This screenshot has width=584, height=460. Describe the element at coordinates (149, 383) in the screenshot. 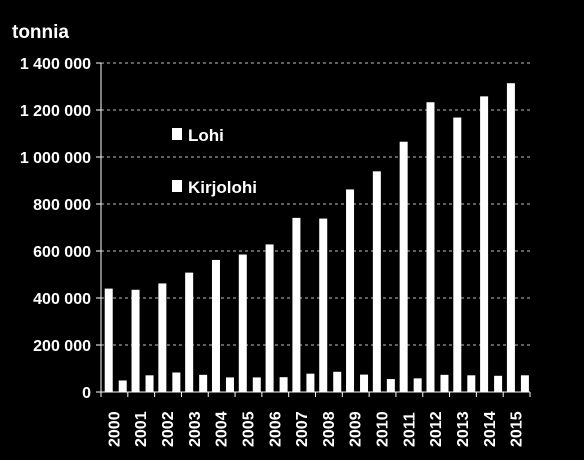

I see `bar-kirjolohi-2001` at that location.